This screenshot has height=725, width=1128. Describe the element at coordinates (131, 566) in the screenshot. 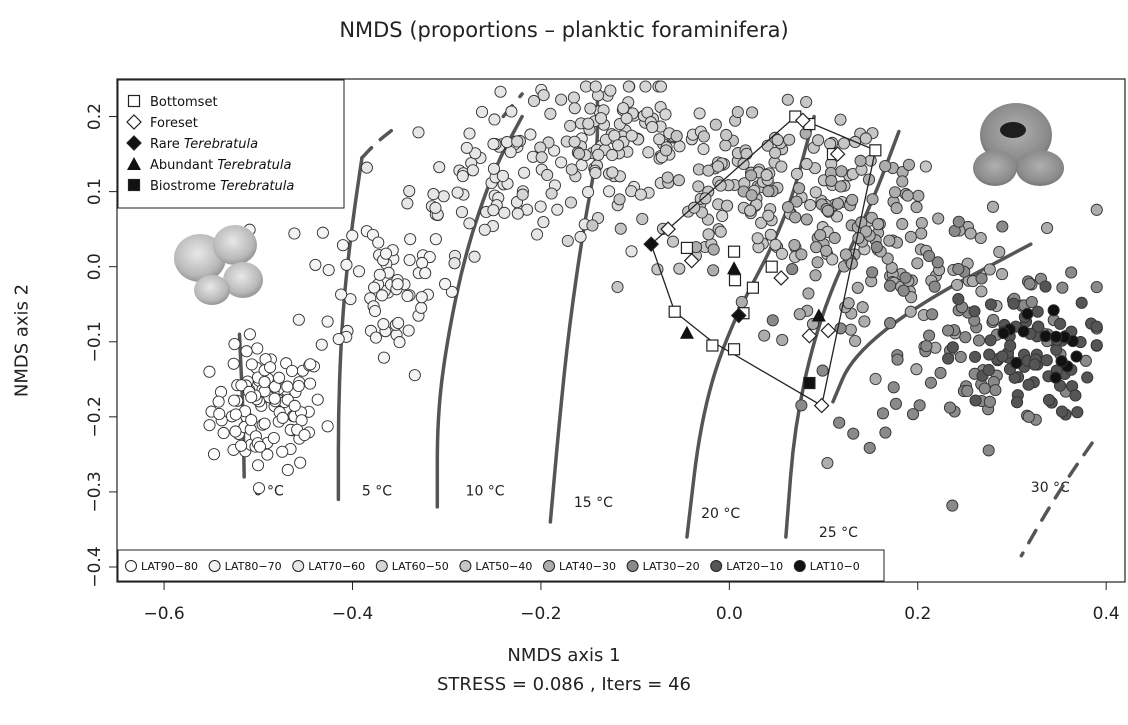

I see `legend-marker` at that location.